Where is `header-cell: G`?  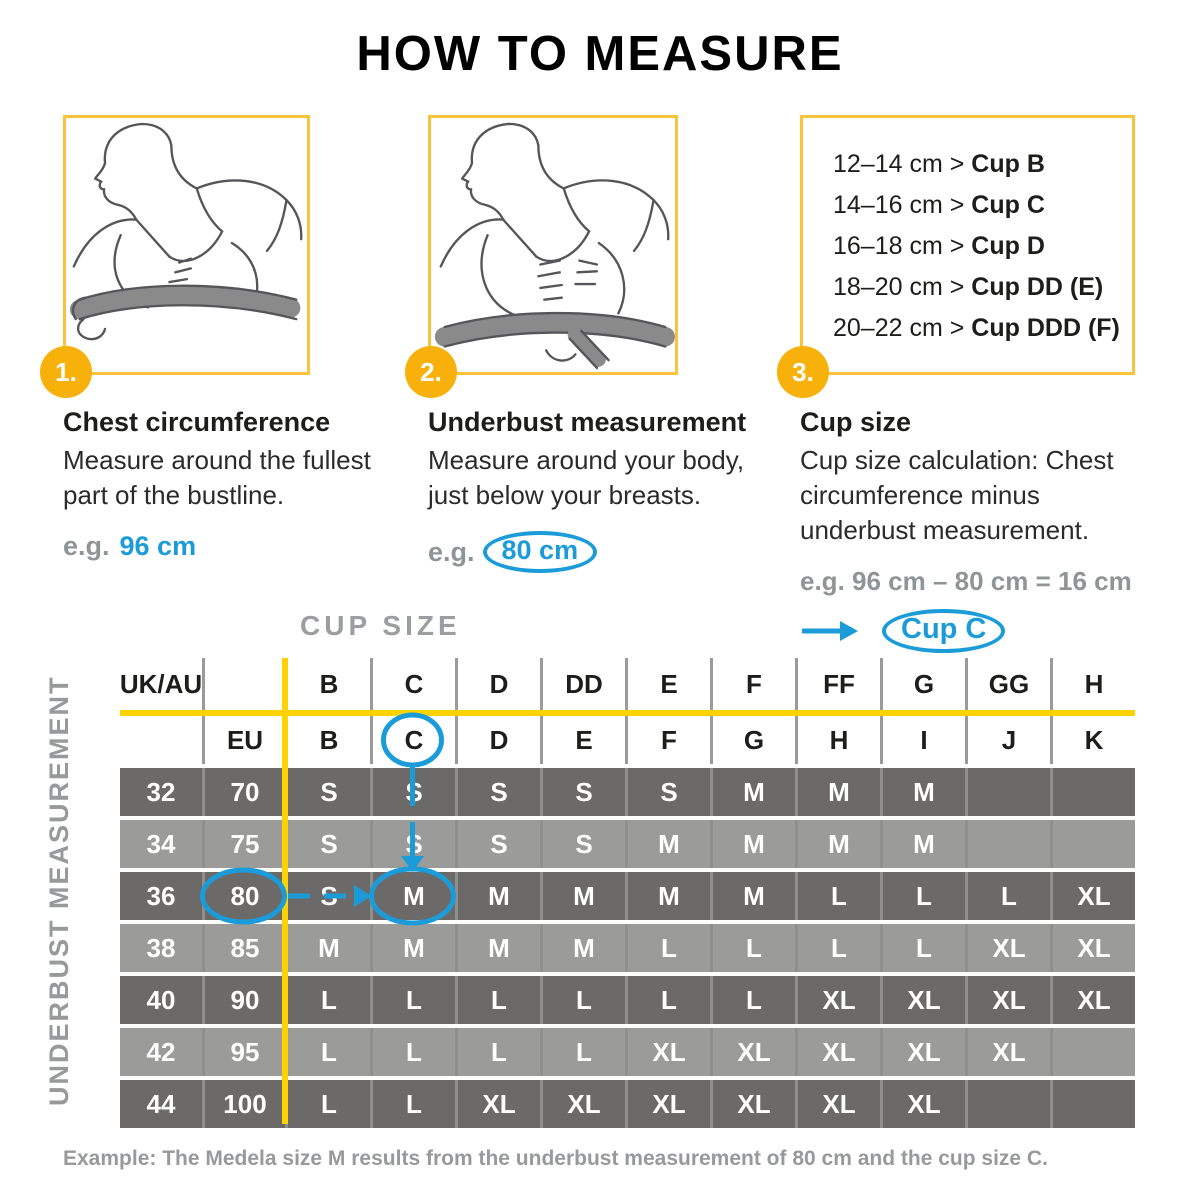
header-cell: G is located at coordinates (752, 740).